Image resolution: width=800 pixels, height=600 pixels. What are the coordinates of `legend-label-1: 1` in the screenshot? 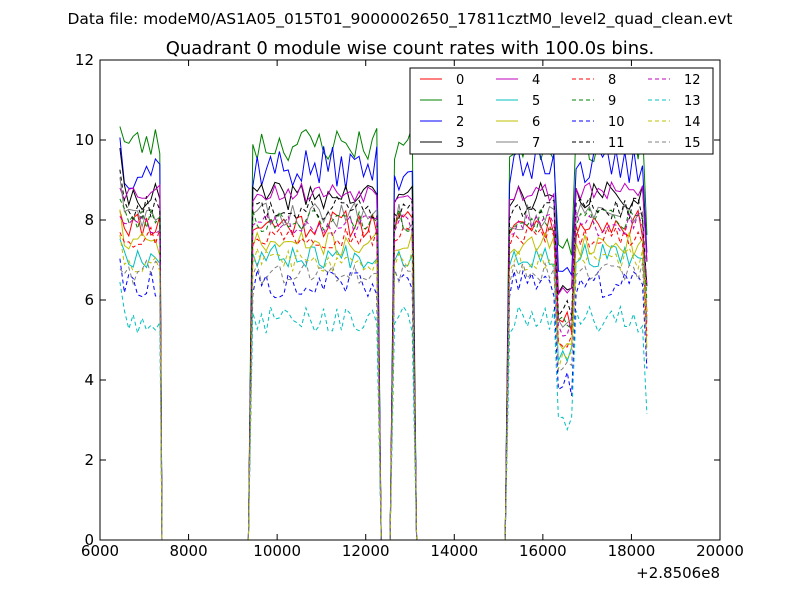 It's located at (460, 101).